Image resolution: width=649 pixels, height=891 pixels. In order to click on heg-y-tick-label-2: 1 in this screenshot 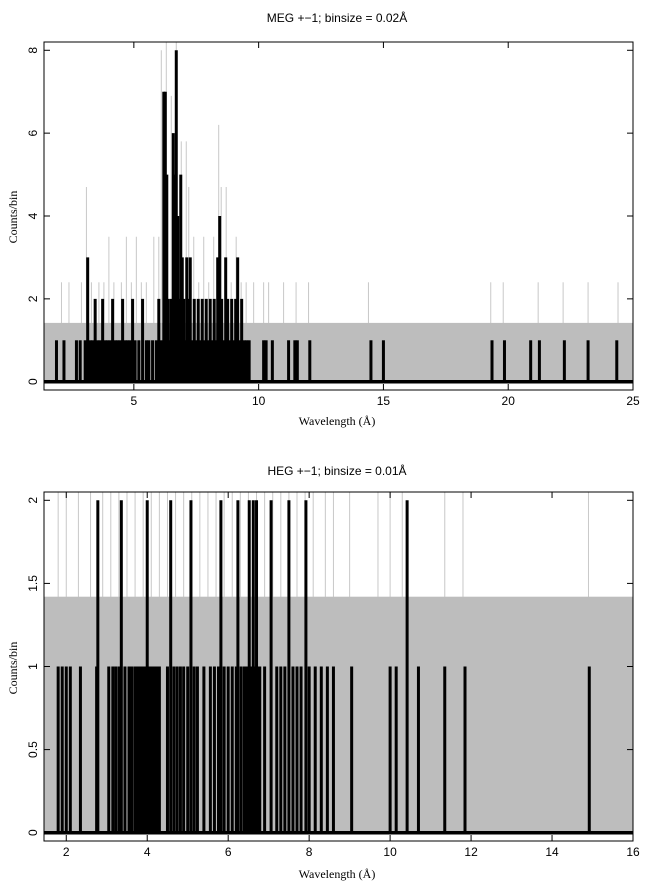, I will do `click(33, 666)`.